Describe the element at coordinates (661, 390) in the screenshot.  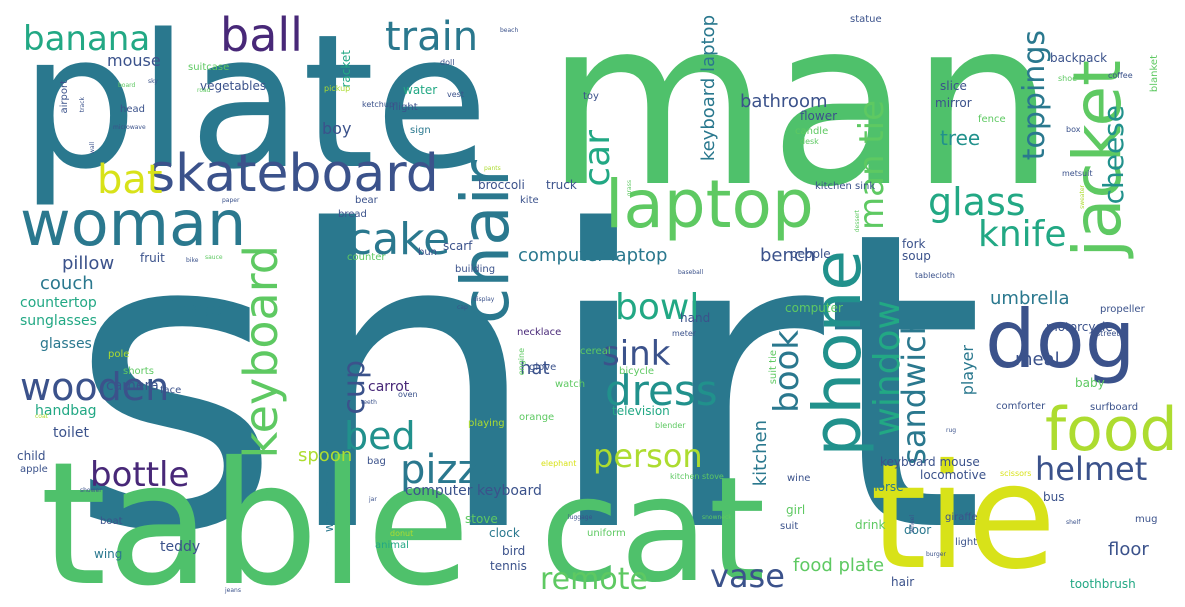
I see `word-dress: dress` at that location.